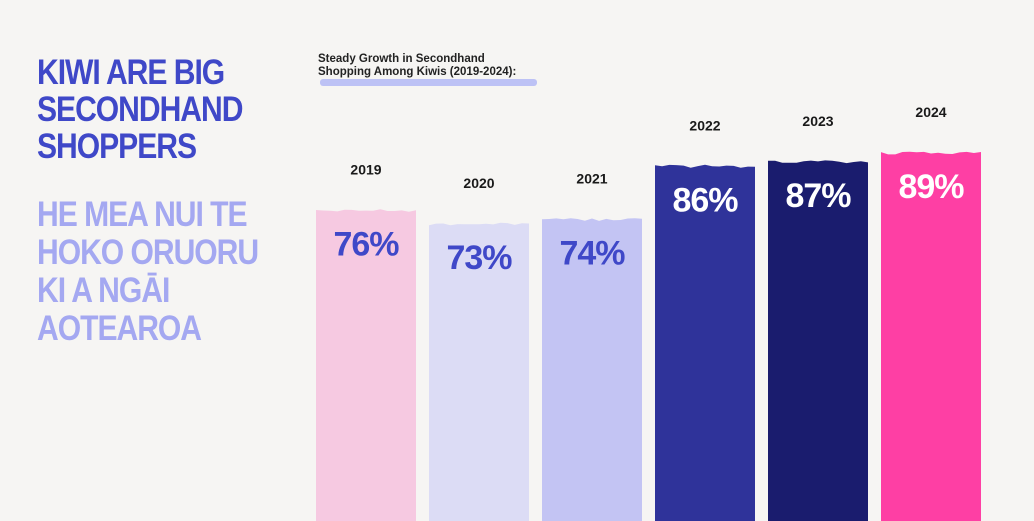  What do you see at coordinates (366, 365) in the screenshot?
I see `bar-2019` at bounding box center [366, 365].